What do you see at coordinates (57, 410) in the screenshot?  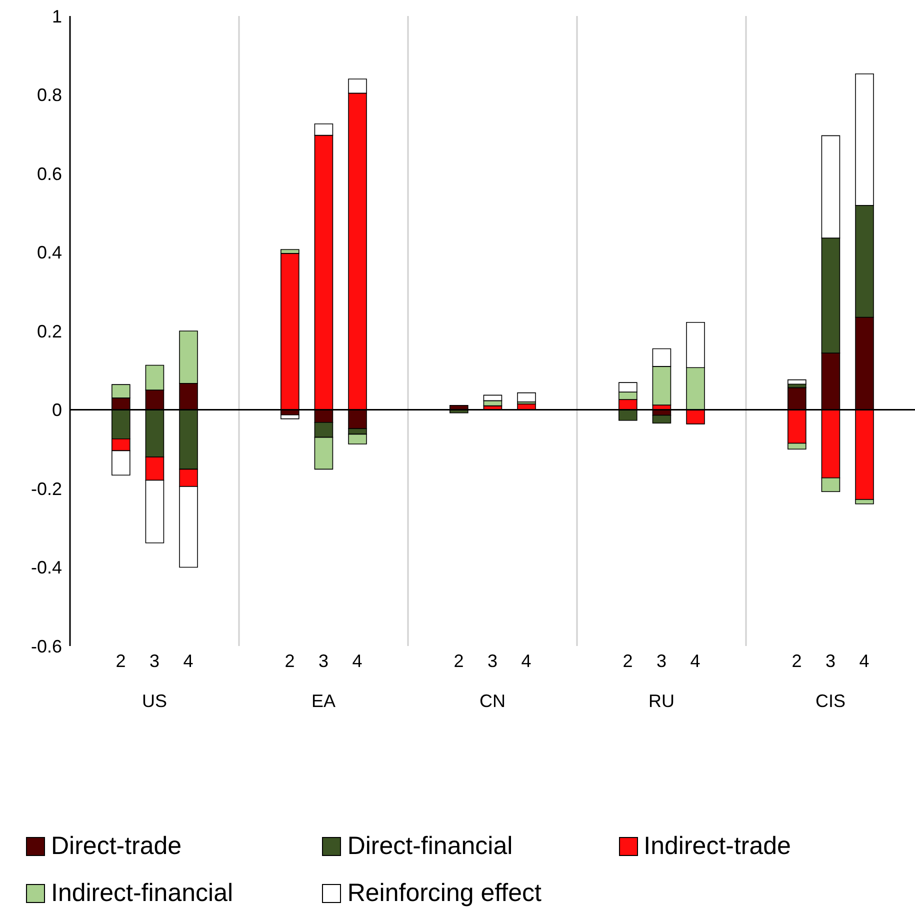 I see `y-tick-label: 0` at bounding box center [57, 410].